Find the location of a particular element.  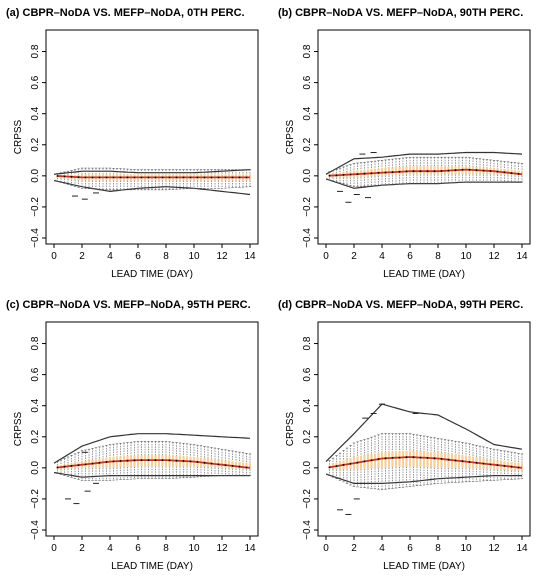

y-tick-label: 0.8 is located at coordinates (307, 51).